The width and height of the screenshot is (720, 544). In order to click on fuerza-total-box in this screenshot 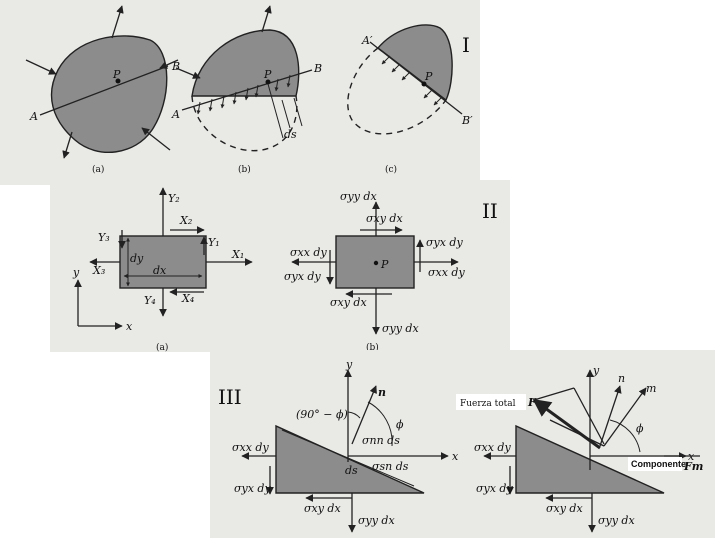, I will do `click(491, 402)`.